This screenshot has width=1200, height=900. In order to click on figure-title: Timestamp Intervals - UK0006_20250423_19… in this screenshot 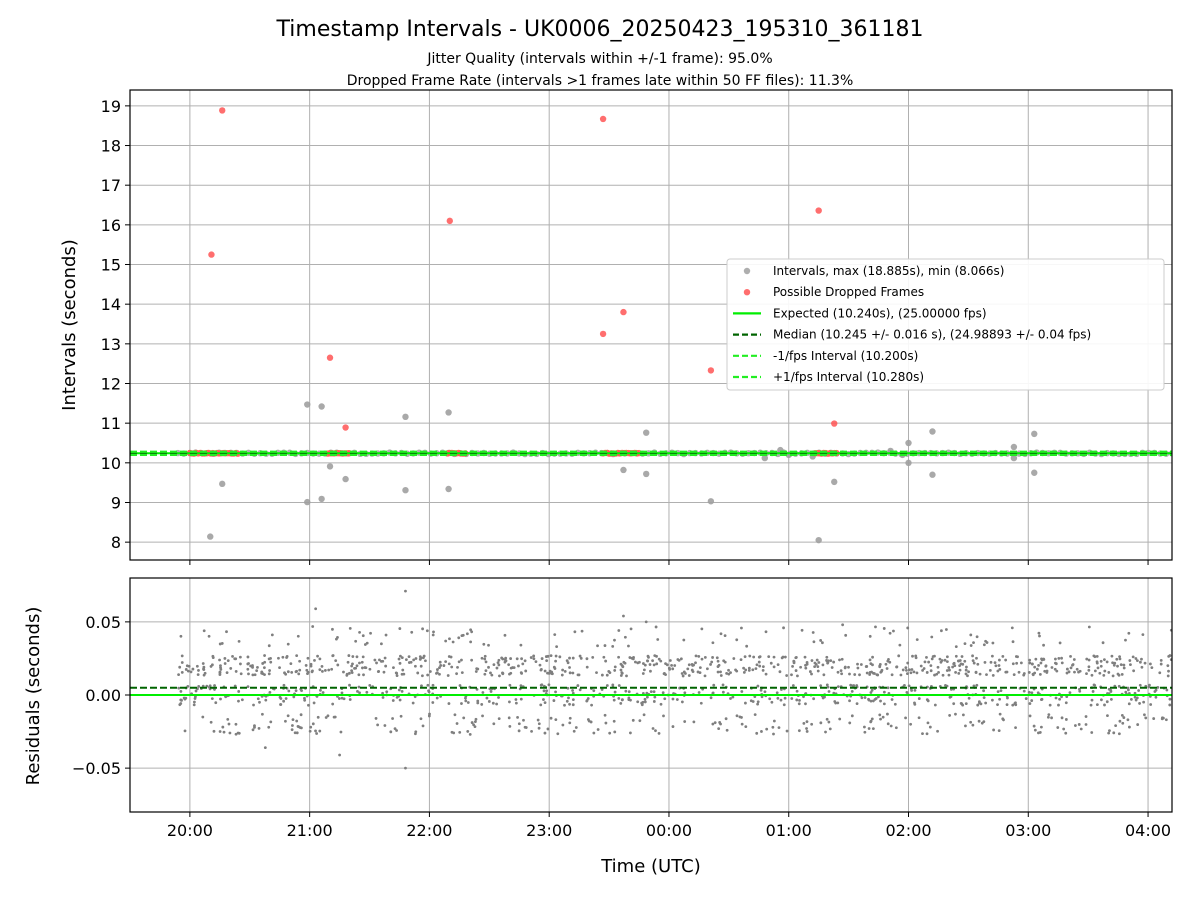, I will do `click(600, 29)`.